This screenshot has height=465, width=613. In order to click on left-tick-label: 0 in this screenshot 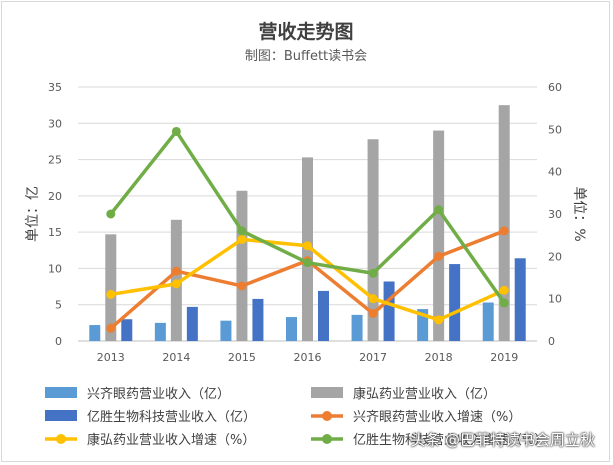, I will do `click(58, 341)`.